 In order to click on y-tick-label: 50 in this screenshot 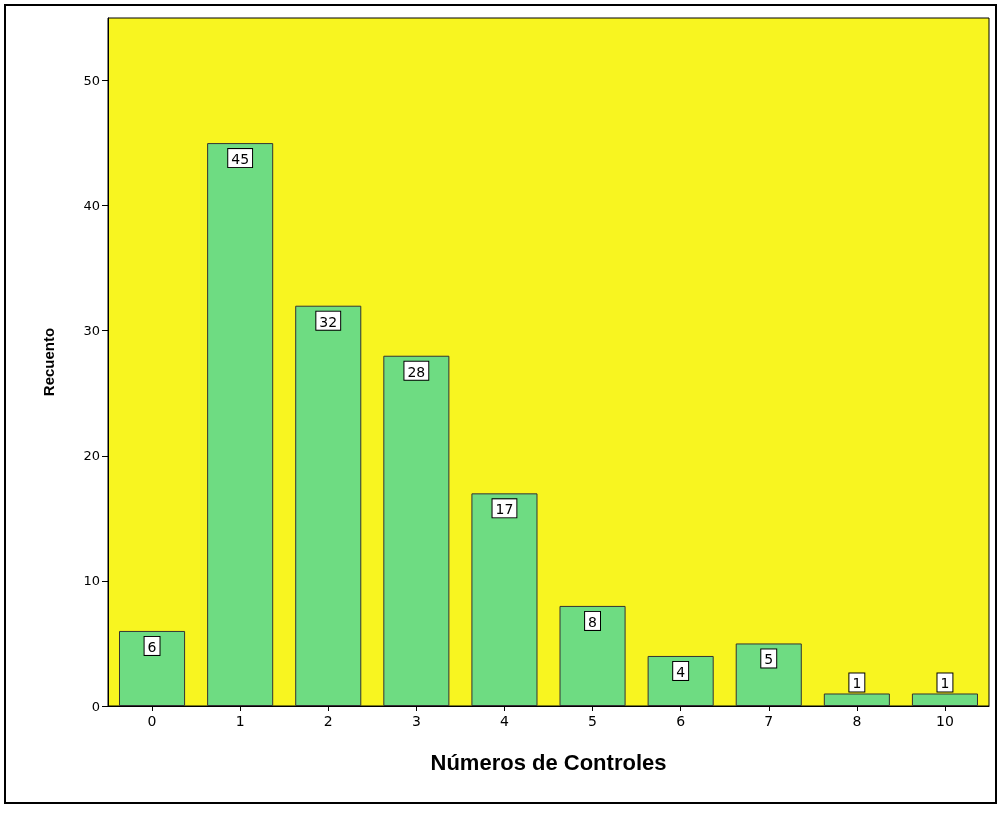, I will do `click(91, 81)`.